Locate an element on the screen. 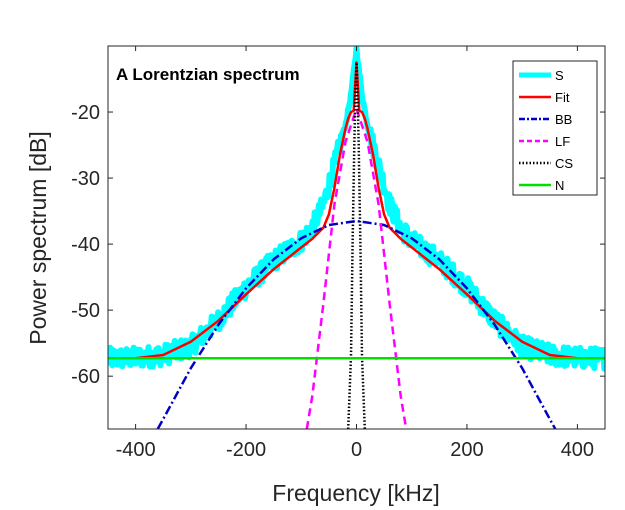  y-tick-label: -60 is located at coordinates (85, 377).